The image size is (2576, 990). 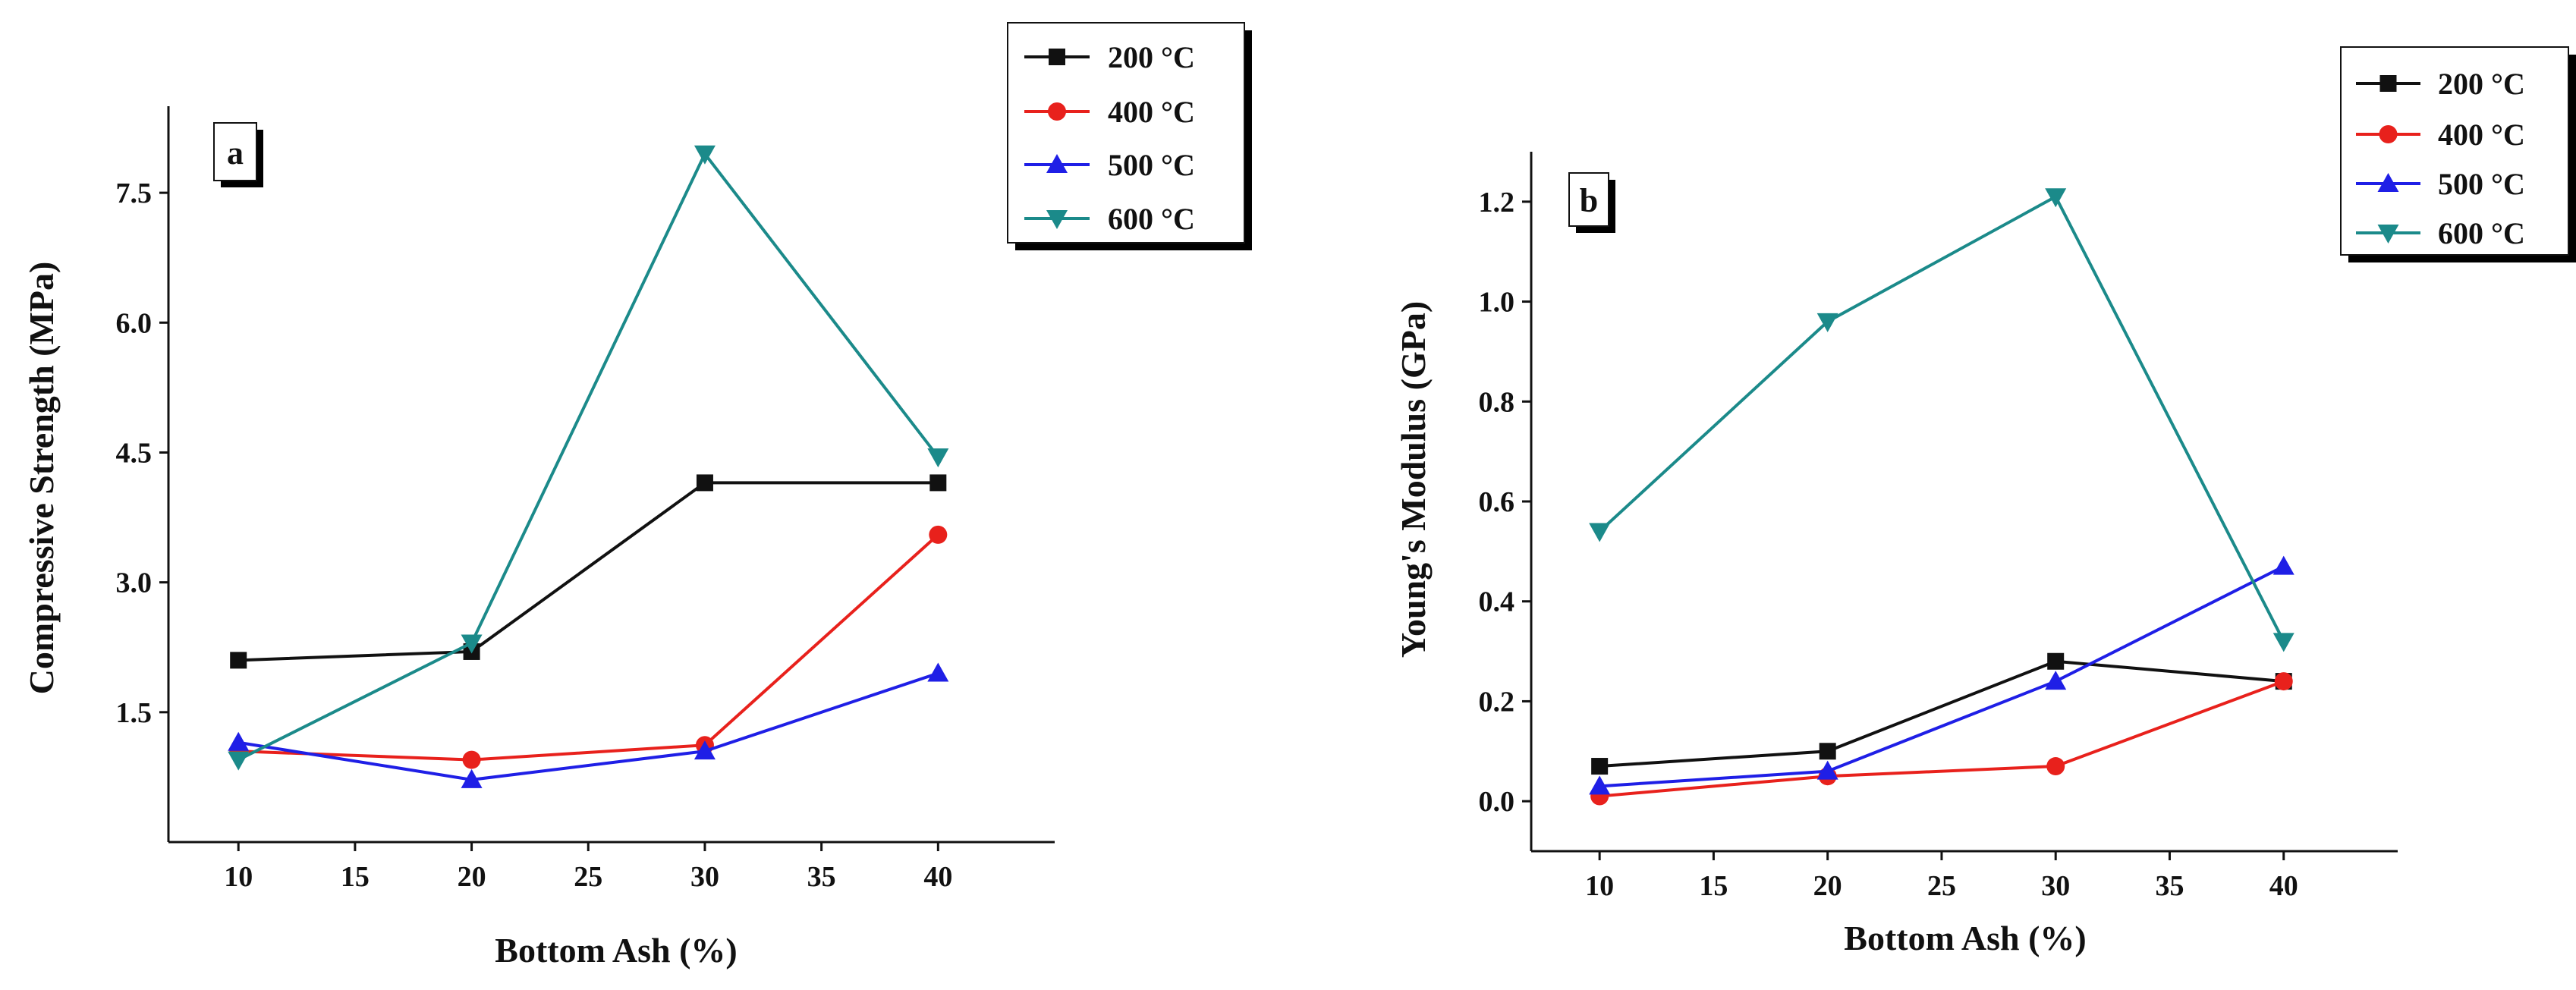 I want to click on panel-b-legend-box, so click(x=2454, y=151).